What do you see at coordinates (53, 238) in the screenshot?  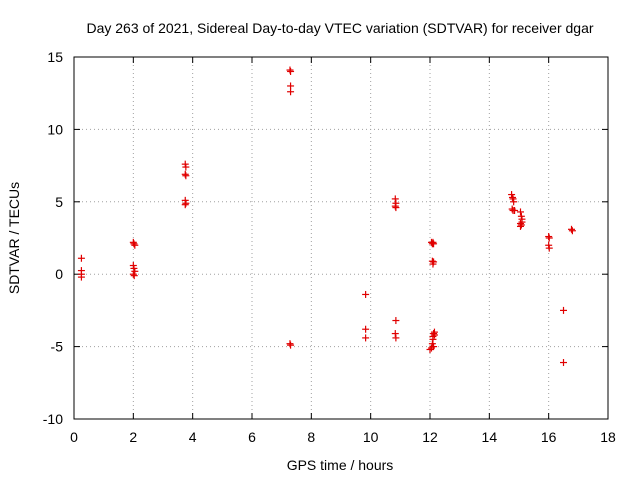 I see `y-tick-labels: -10 -5 0 5 10 15` at bounding box center [53, 238].